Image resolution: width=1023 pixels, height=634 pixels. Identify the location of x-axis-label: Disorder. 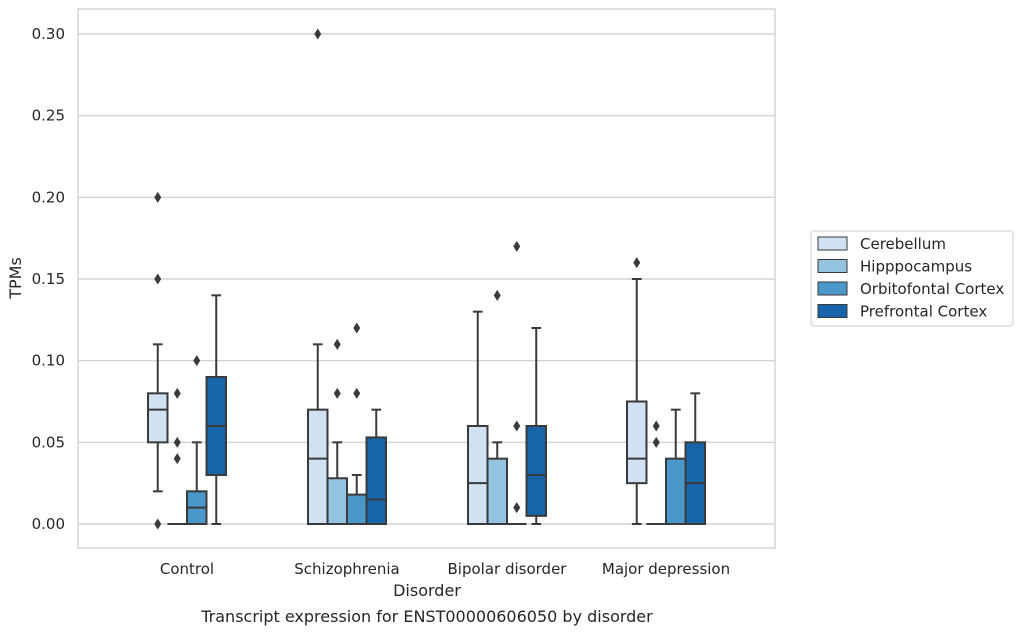
(427, 590).